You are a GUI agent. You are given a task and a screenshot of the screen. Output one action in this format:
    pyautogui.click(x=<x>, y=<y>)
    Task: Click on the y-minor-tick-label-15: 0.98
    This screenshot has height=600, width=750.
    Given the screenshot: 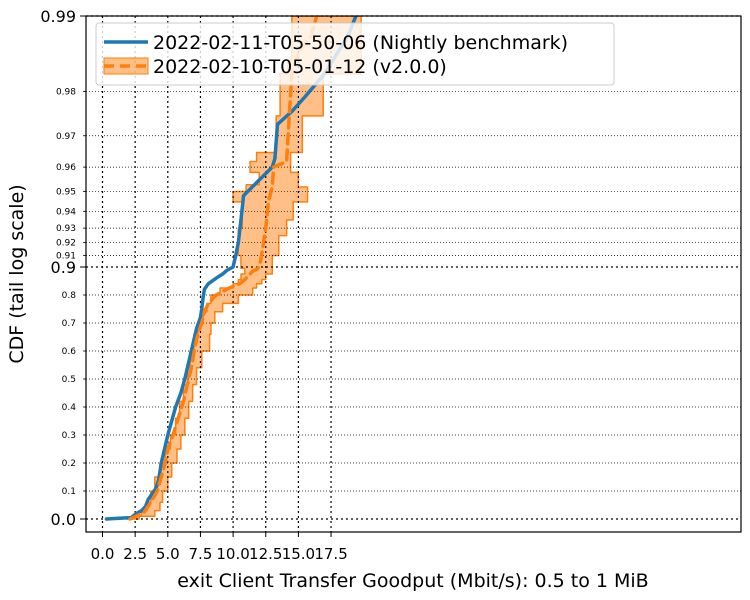 What is the action you would take?
    pyautogui.click(x=66, y=93)
    